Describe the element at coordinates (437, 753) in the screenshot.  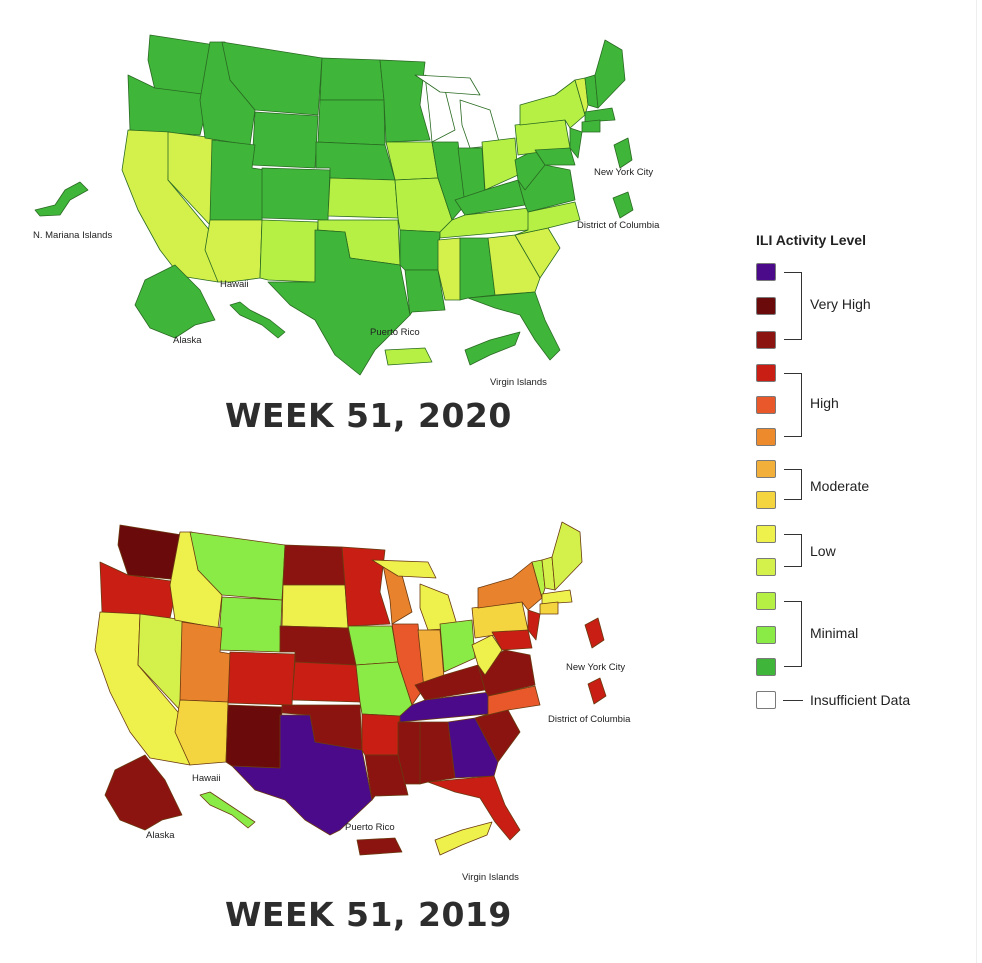
I see `state-al` at that location.